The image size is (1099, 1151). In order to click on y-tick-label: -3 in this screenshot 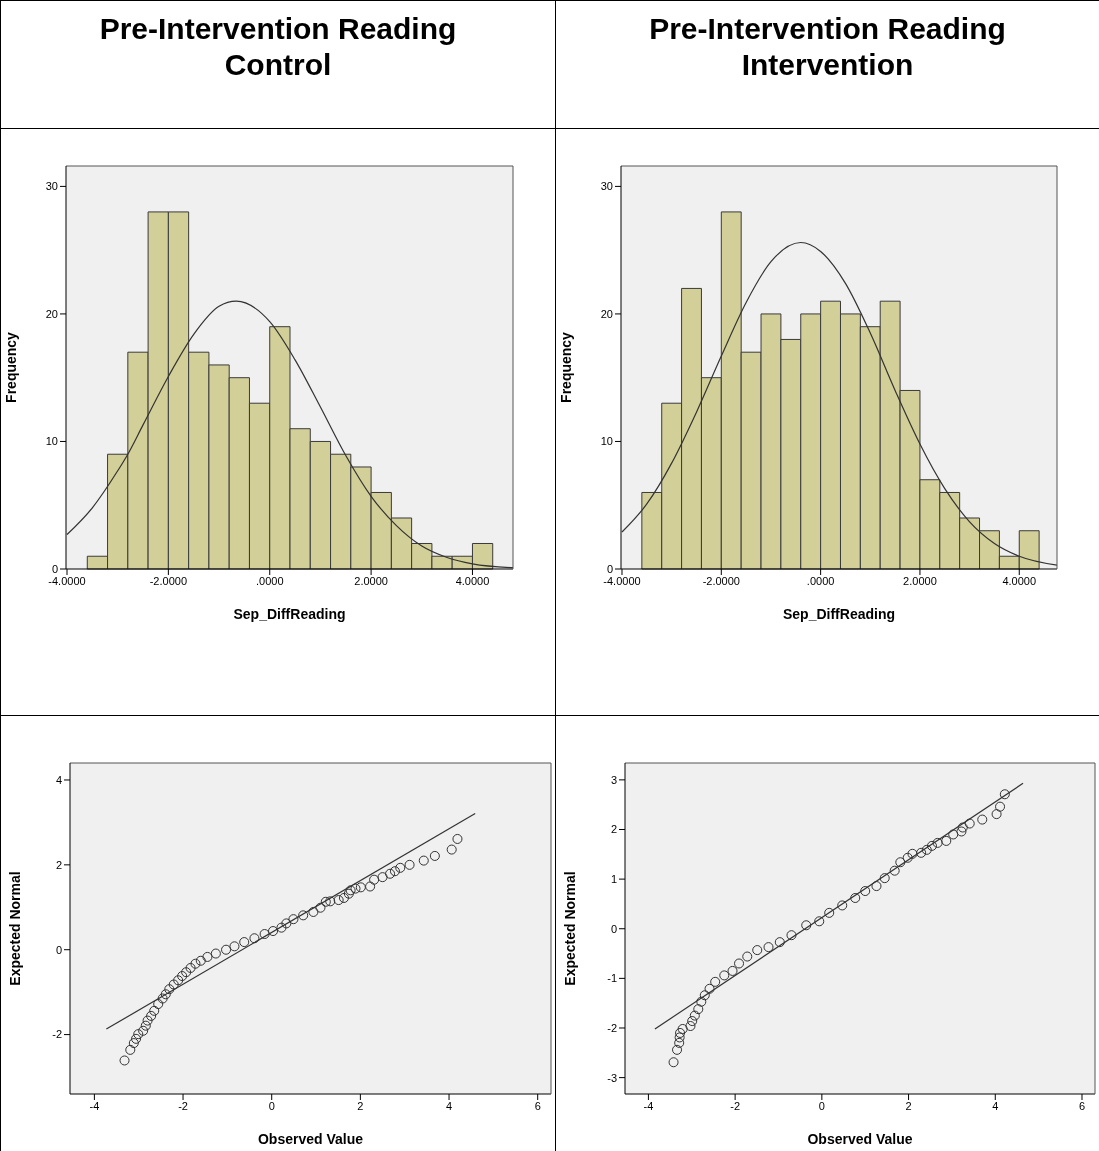, I will do `click(612, 1077)`.